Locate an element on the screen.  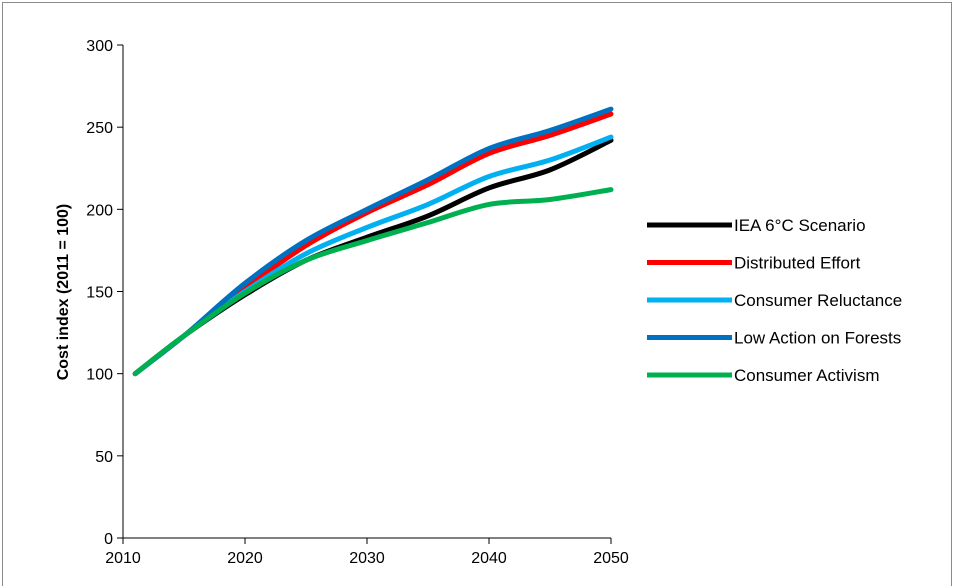
x-tick-label: 2010 is located at coordinates (123, 558).